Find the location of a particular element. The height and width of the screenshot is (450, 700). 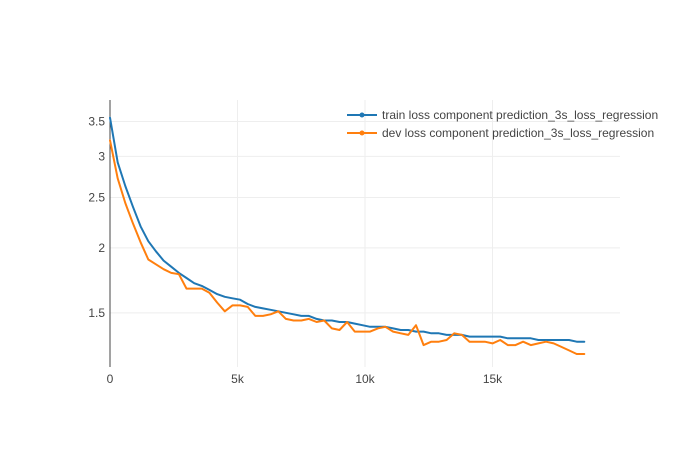

x-tick-label: 5k is located at coordinates (238, 379).